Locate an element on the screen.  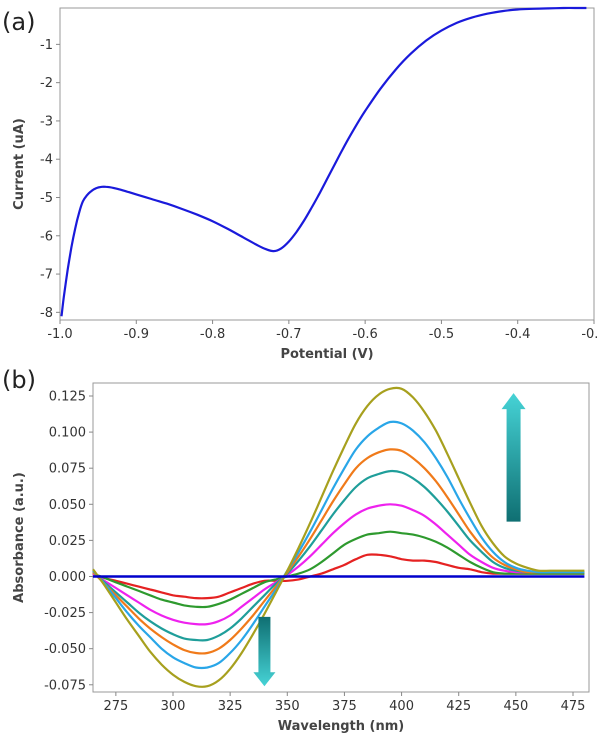
increase-arrow-icon is located at coordinates (513, 457).